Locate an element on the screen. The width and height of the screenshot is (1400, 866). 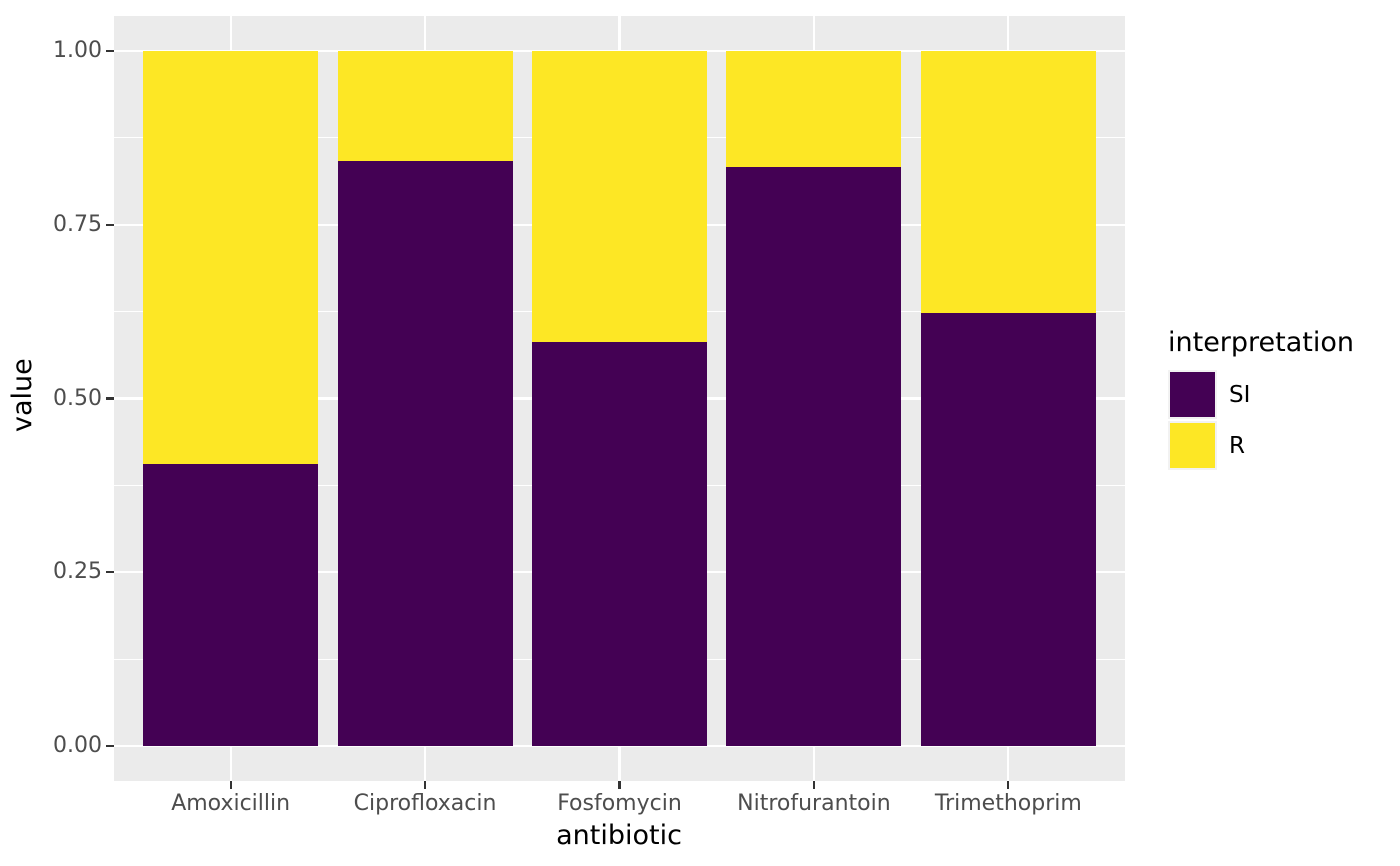
legend-entry: R is located at coordinates (1280, 445).